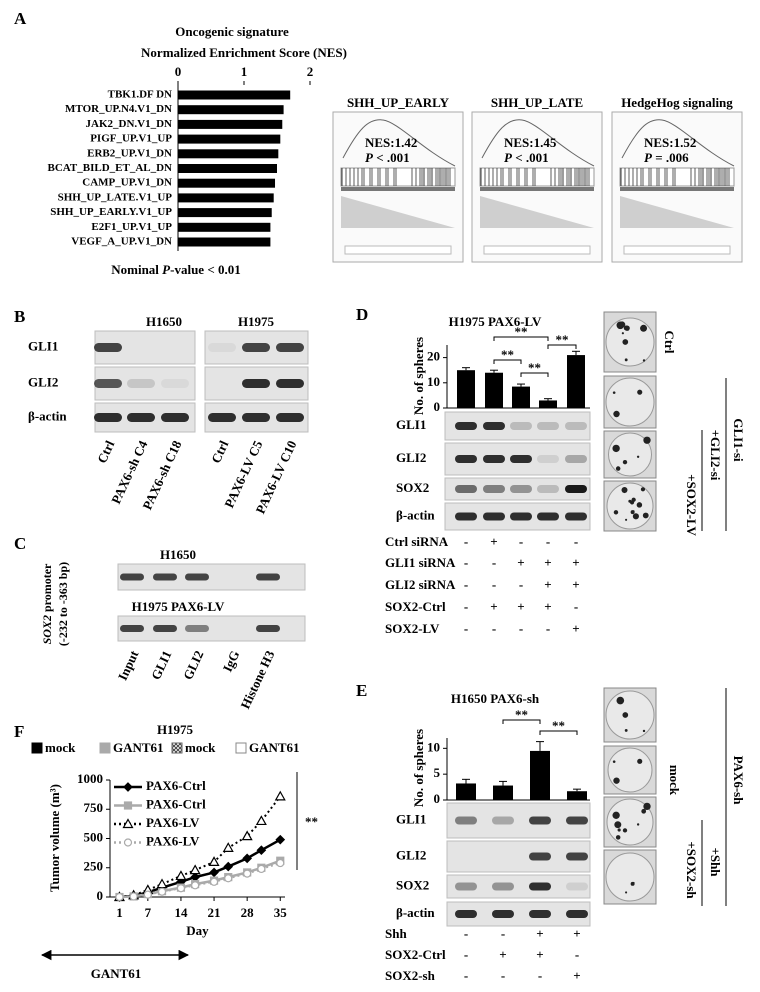 The width and height of the screenshot is (760, 992). I want to click on treatment-name: SOX2-sh, so click(410, 975).